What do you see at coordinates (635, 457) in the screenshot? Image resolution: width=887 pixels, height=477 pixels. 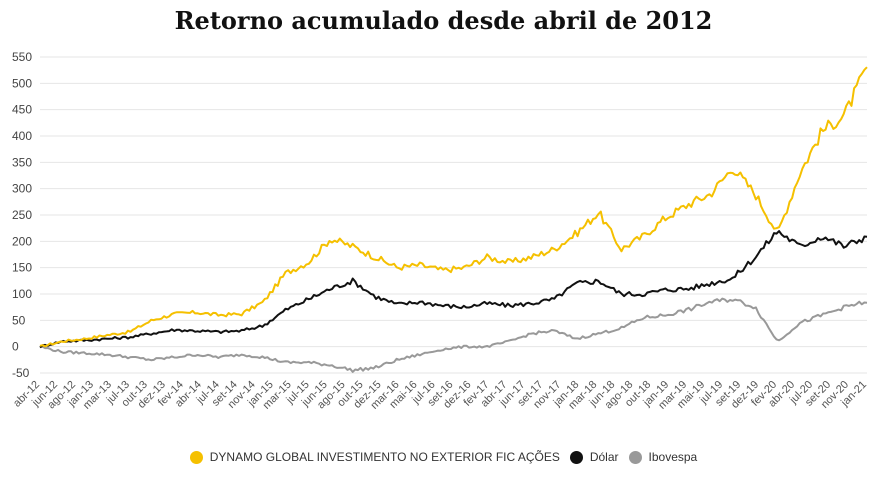 I see `legend-swatch-ibovespa` at bounding box center [635, 457].